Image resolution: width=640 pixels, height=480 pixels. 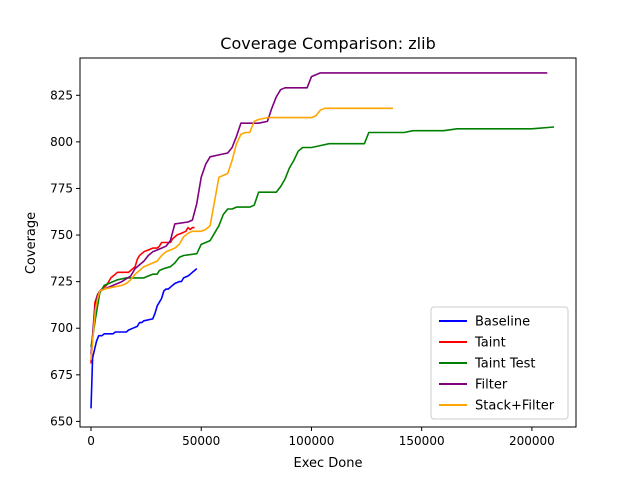 What do you see at coordinates (31, 243) in the screenshot?
I see `y-axis-label: Coverage` at bounding box center [31, 243].